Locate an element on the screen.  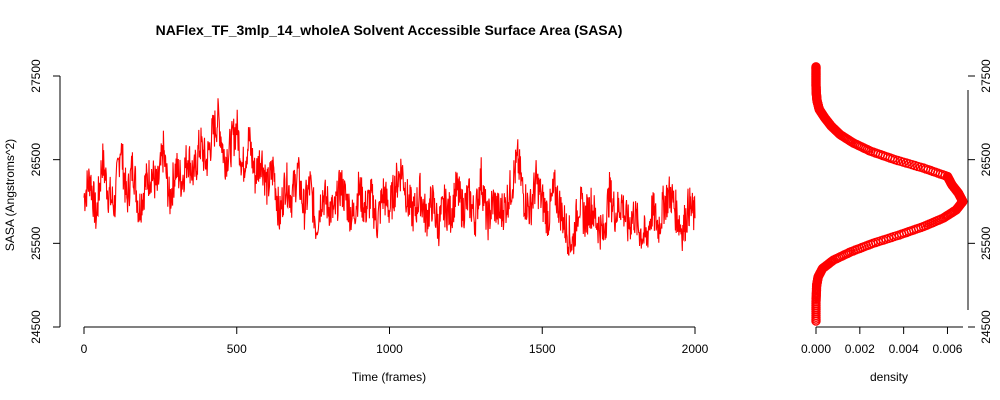
density-x-tick-label: 0.004 is located at coordinates (904, 349).